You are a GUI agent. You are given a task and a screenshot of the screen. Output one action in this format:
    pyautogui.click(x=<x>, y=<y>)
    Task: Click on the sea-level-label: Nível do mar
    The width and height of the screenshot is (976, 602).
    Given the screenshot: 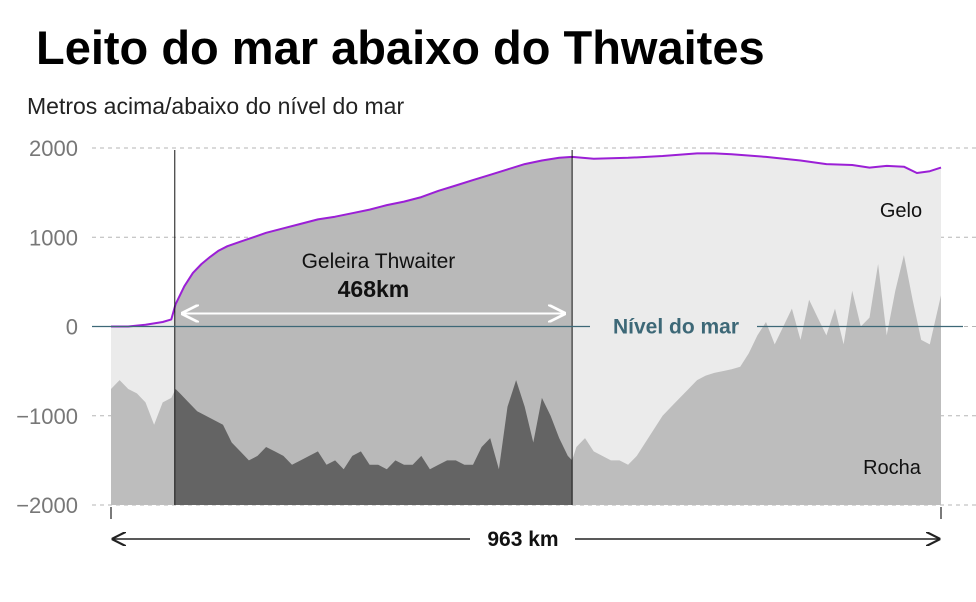 What is the action you would take?
    pyautogui.click(x=676, y=327)
    